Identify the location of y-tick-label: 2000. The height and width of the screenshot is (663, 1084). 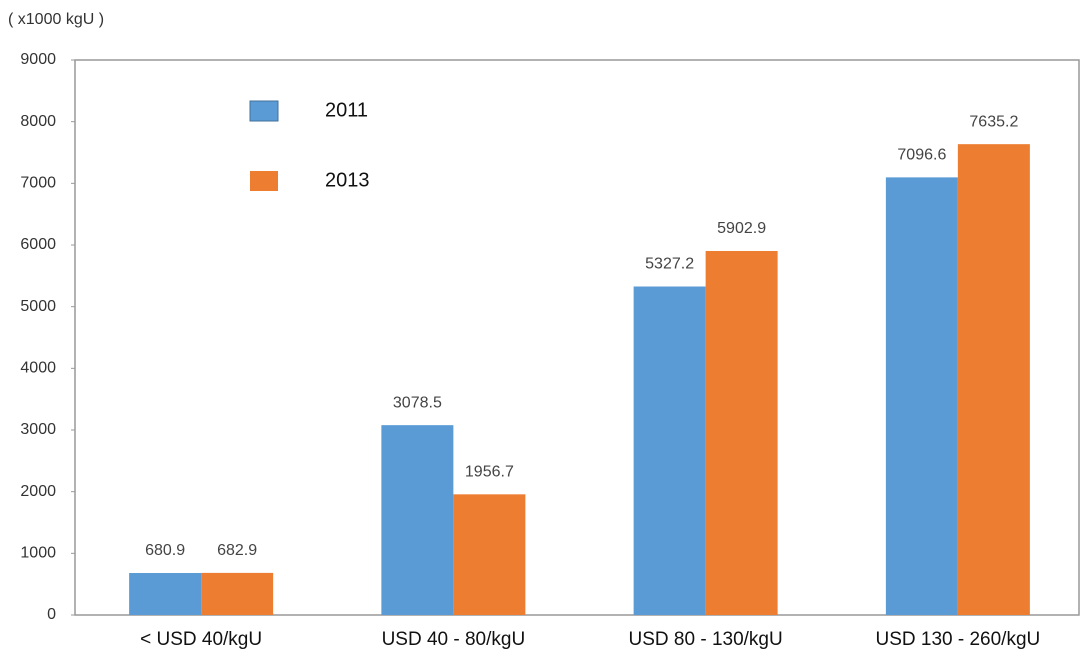
(38, 491).